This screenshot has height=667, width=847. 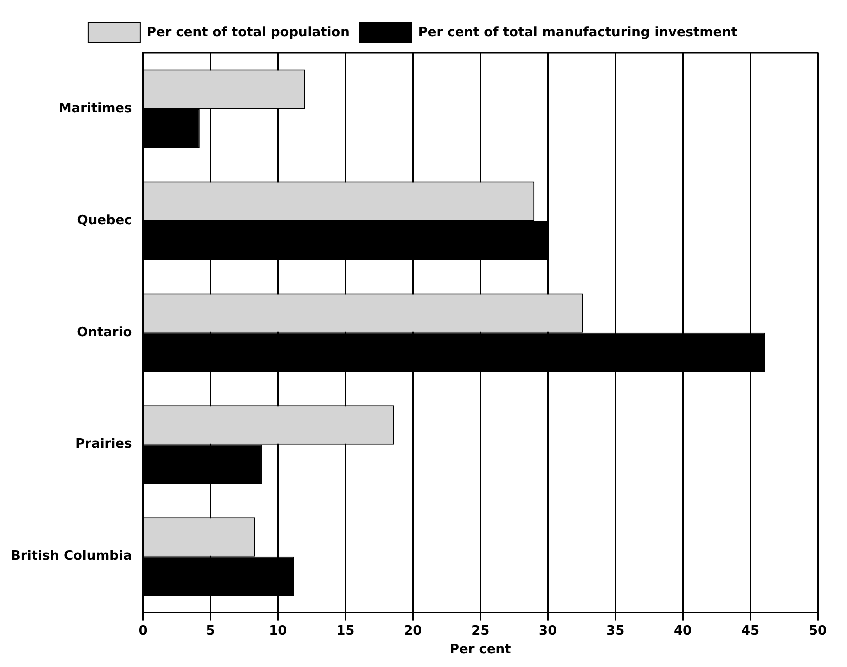 What do you see at coordinates (104, 332) in the screenshot?
I see `y-tick-label: Ontario` at bounding box center [104, 332].